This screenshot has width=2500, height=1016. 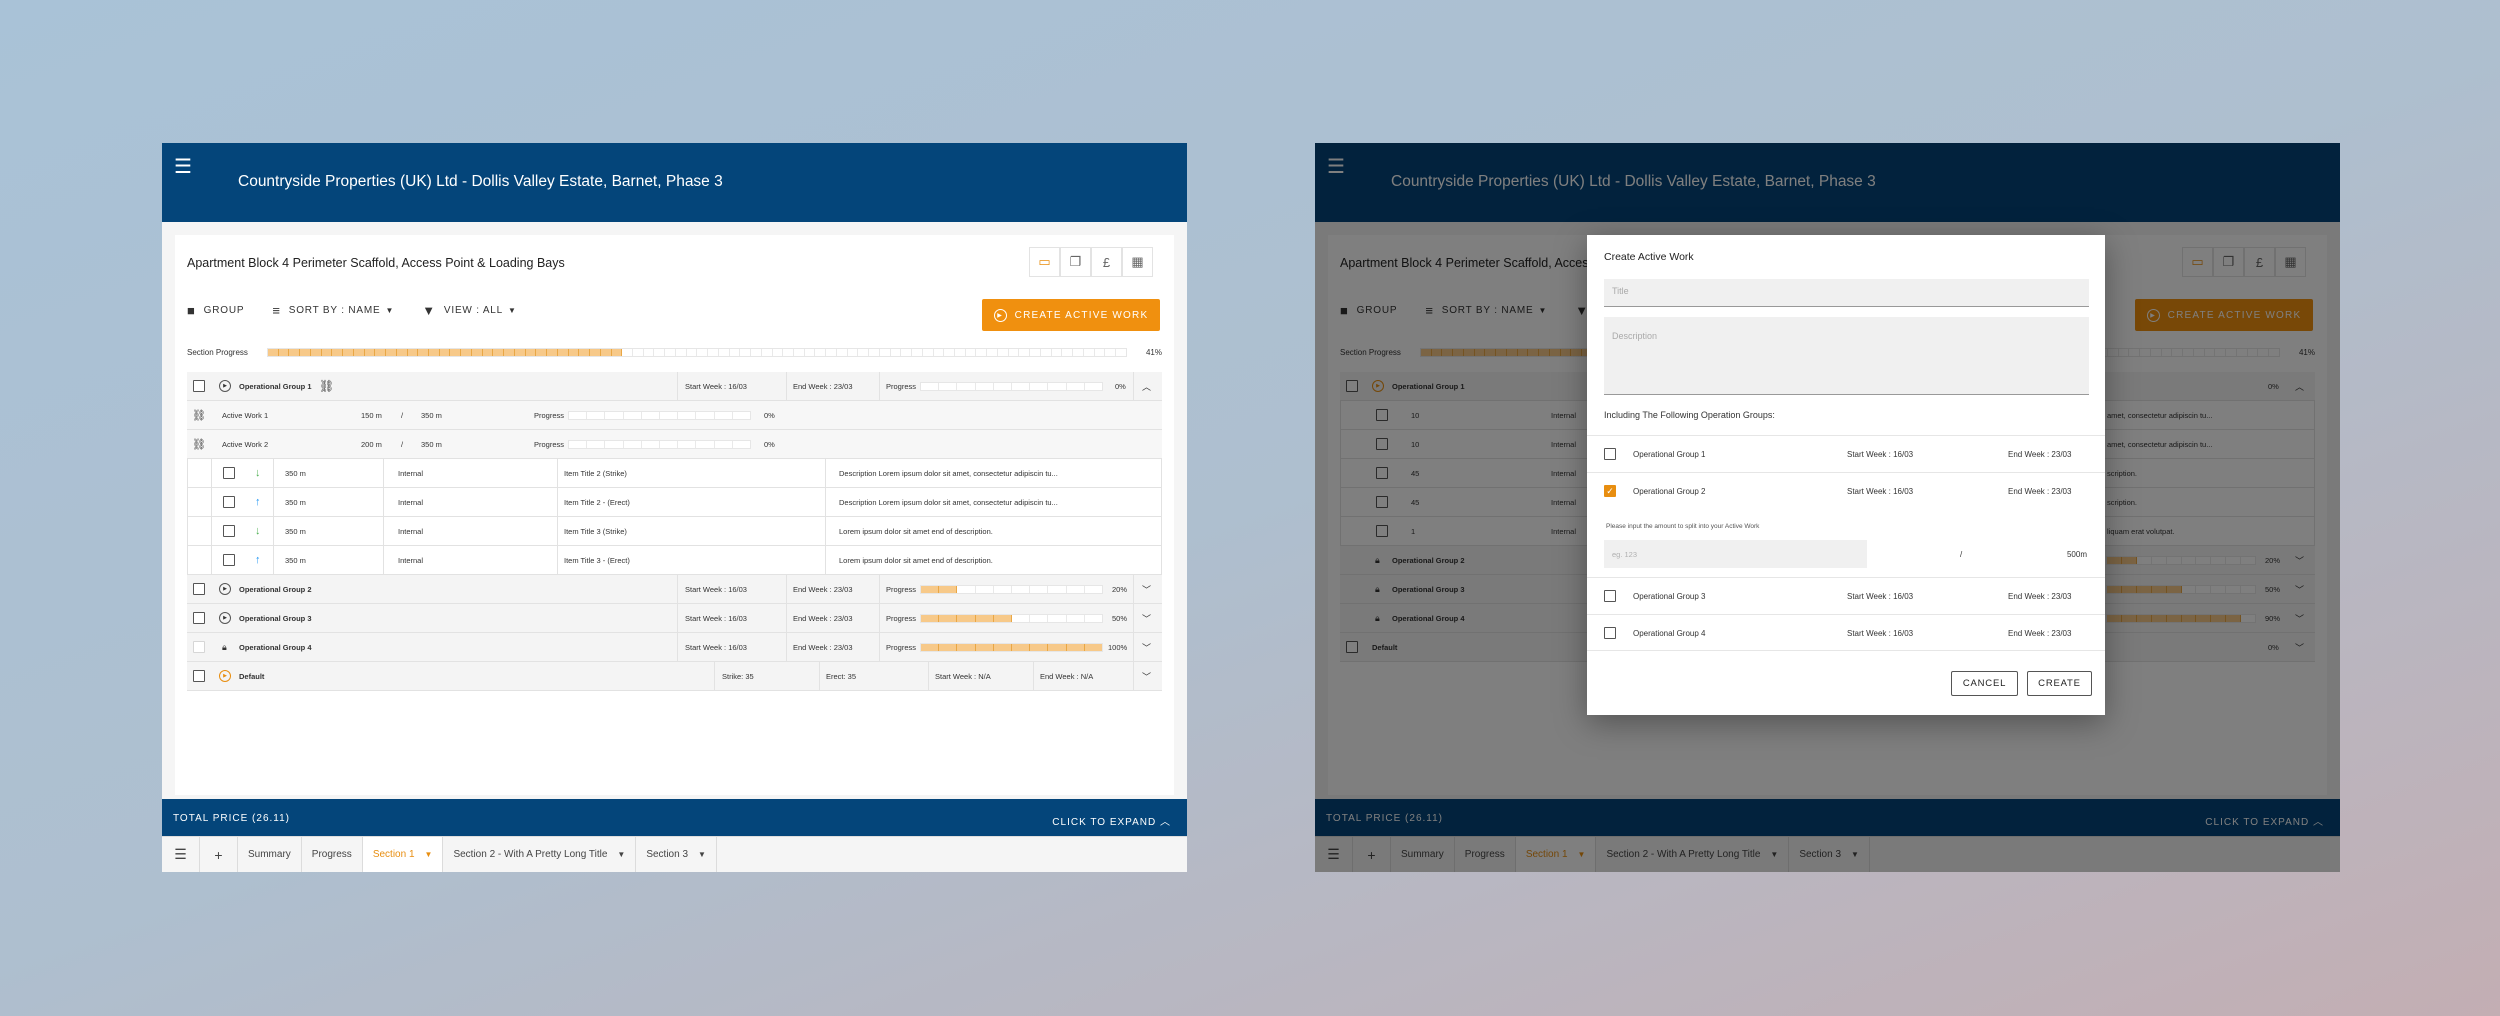 I want to click on progress-bar, so click(x=659, y=444).